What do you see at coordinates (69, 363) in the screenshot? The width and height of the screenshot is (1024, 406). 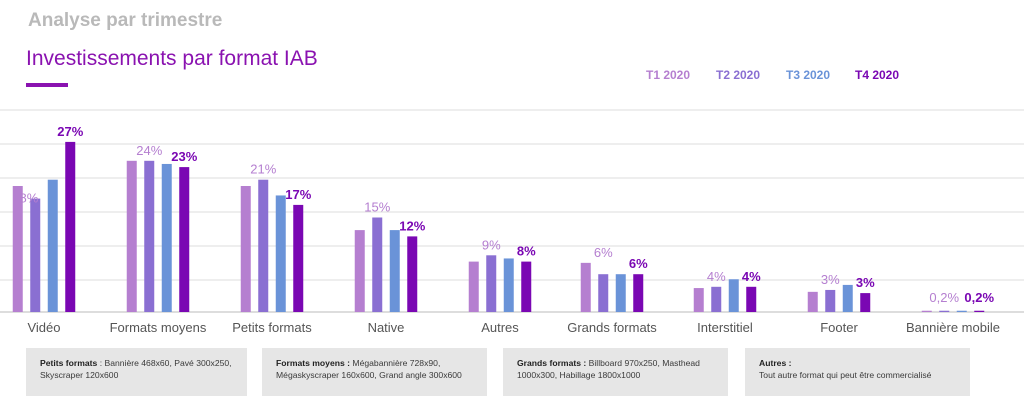 I see `note-title: Petits formats` at bounding box center [69, 363].